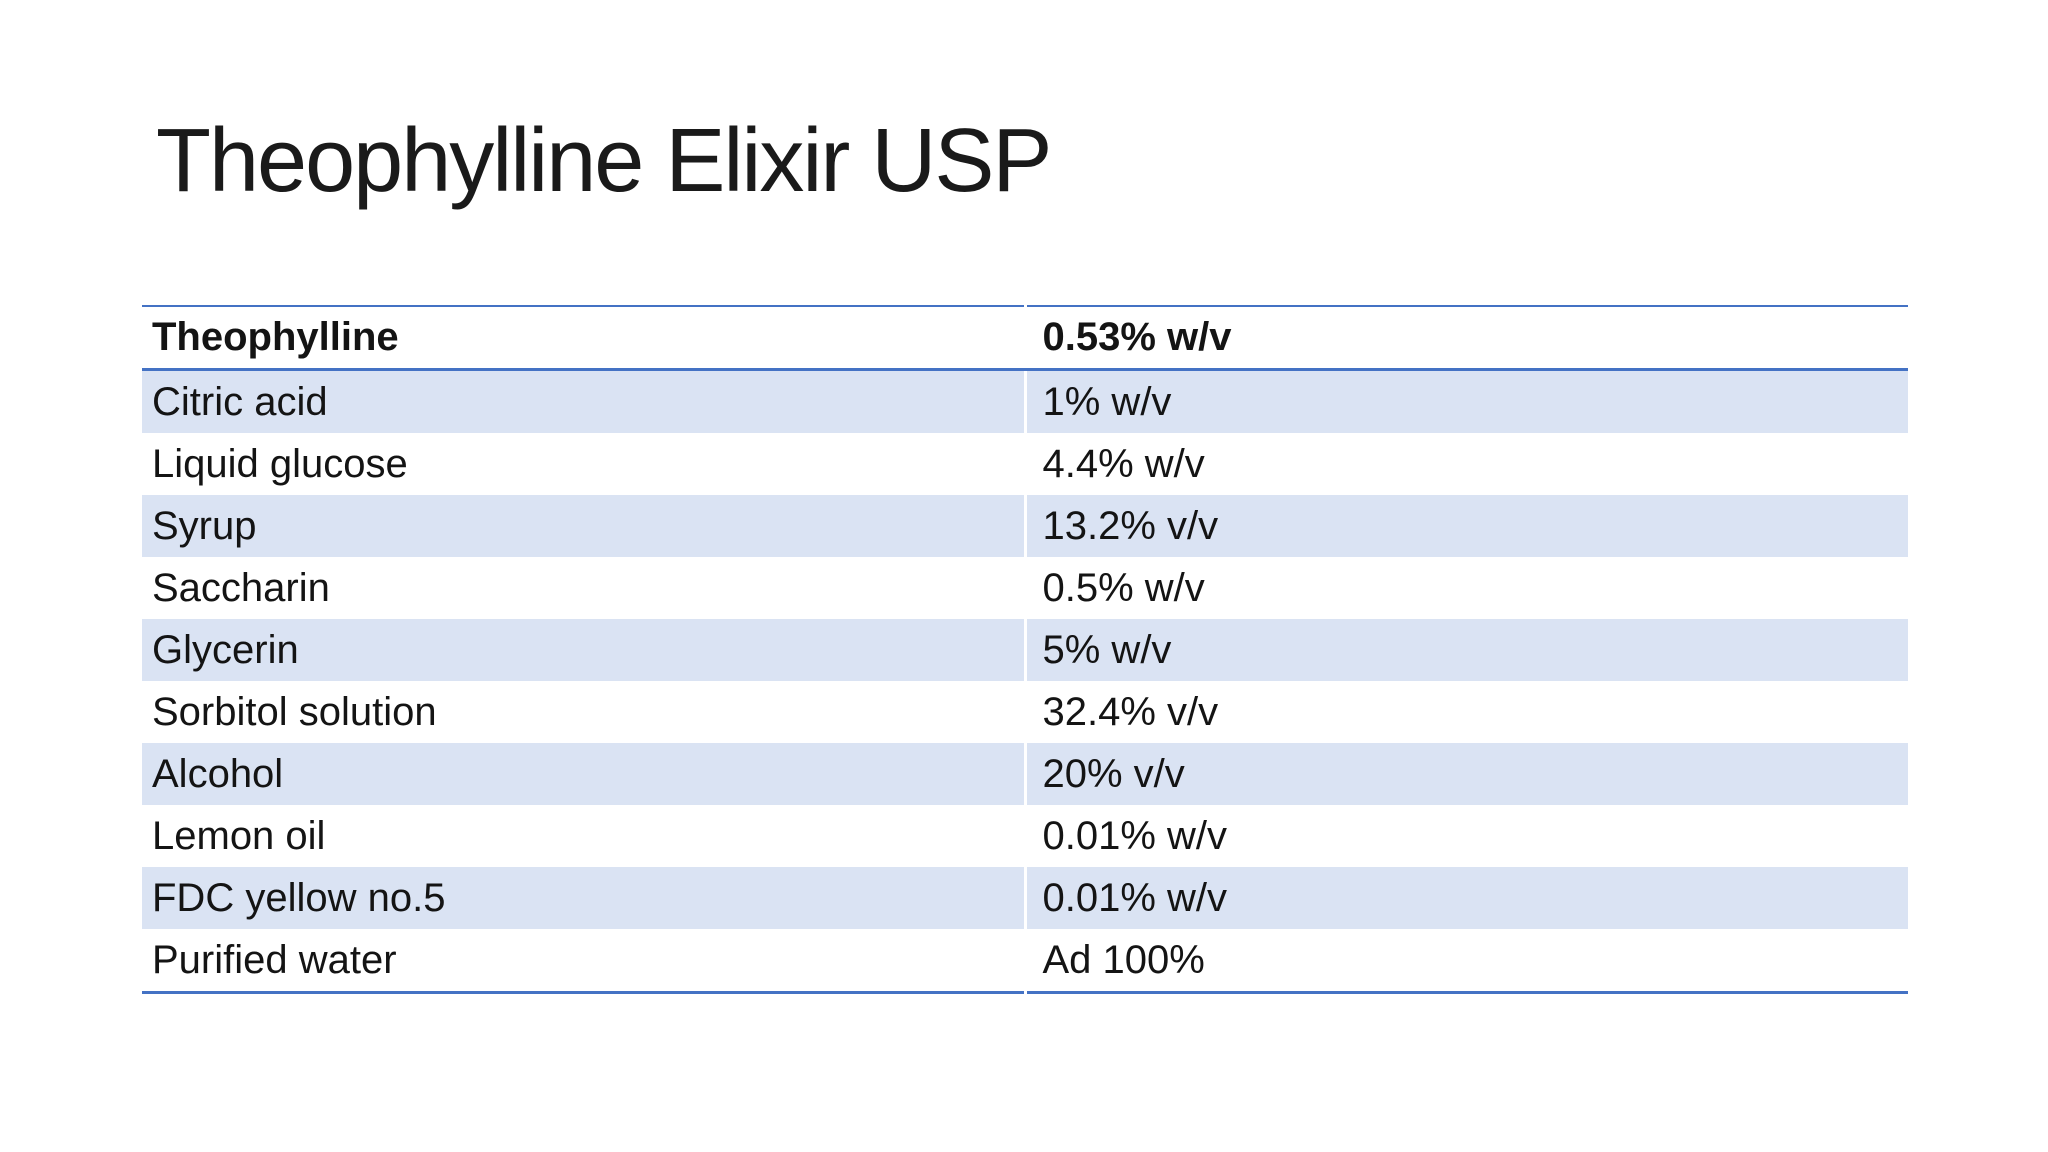 This screenshot has height=1152, width=2048. What do you see at coordinates (294, 711) in the screenshot?
I see `ingredient-cell: Sorbitol solution` at bounding box center [294, 711].